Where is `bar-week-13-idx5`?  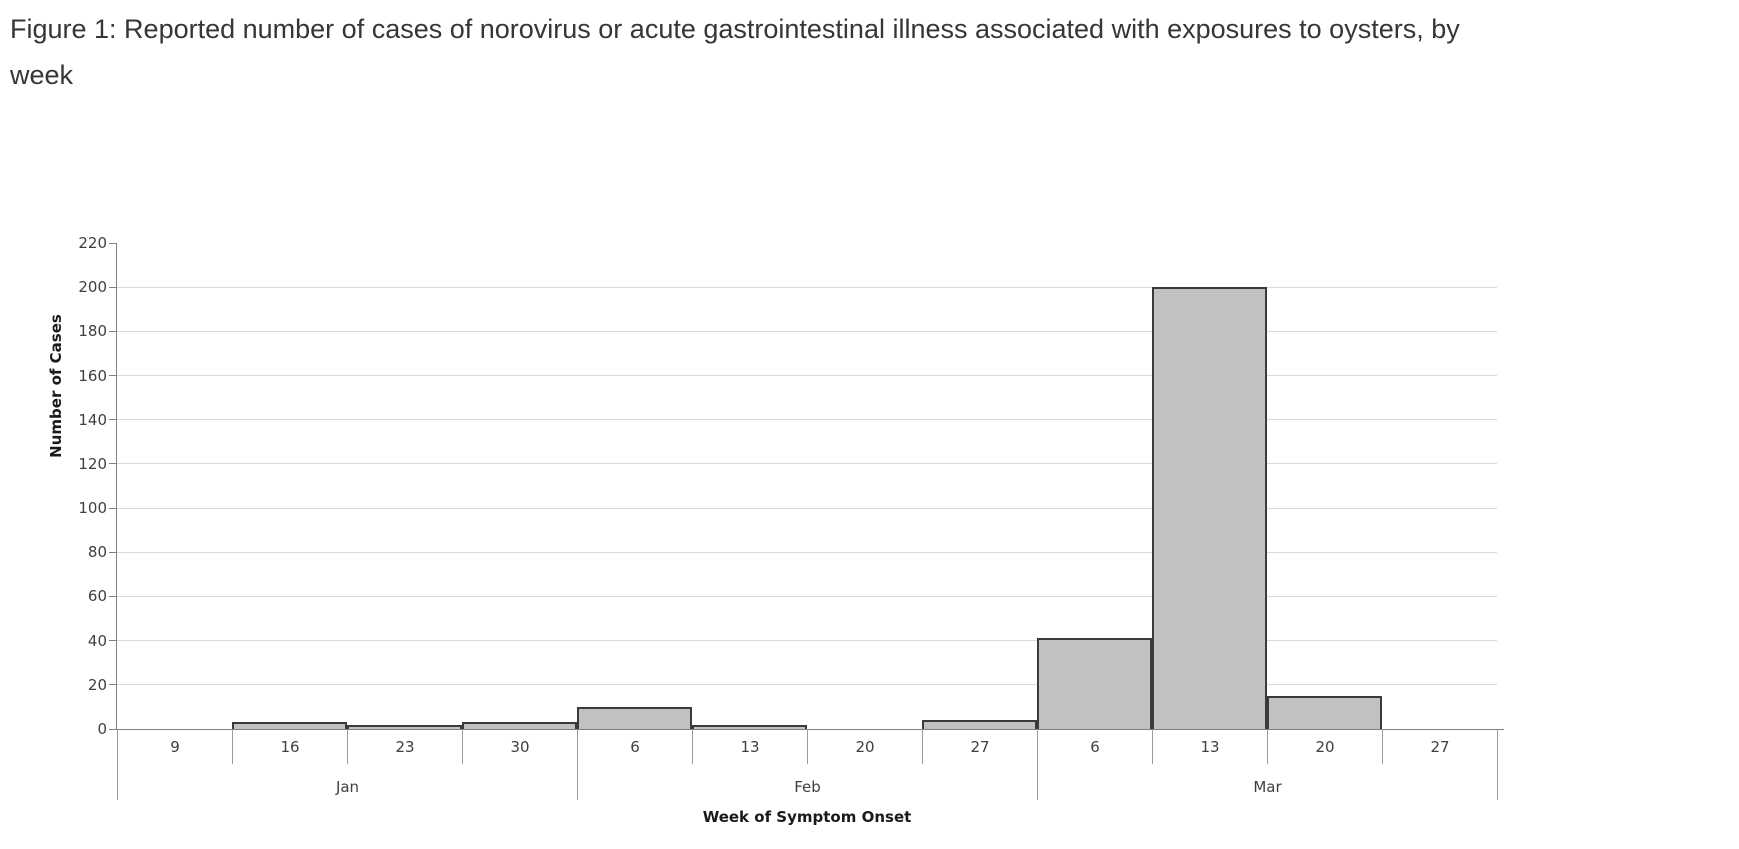
bar-week-13-idx5 is located at coordinates (749, 727).